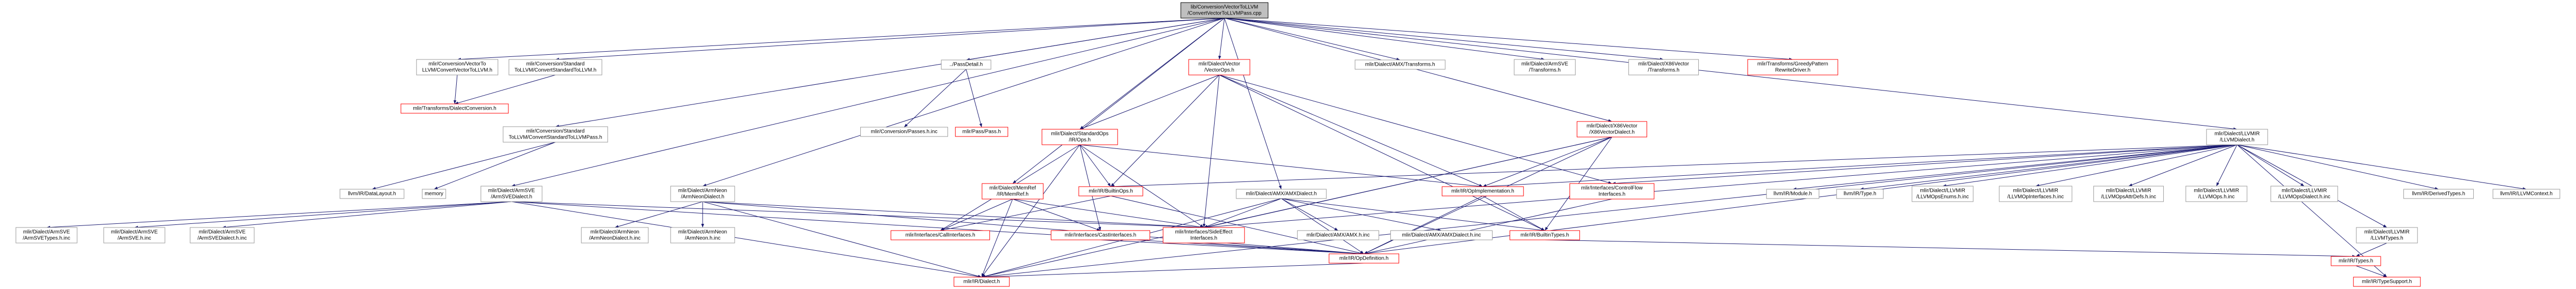 Image resolution: width=2576 pixels, height=289 pixels. Describe the element at coordinates (1204, 232) in the screenshot. I see `node-label: mlir/Interfaces/SideEffect` at that location.